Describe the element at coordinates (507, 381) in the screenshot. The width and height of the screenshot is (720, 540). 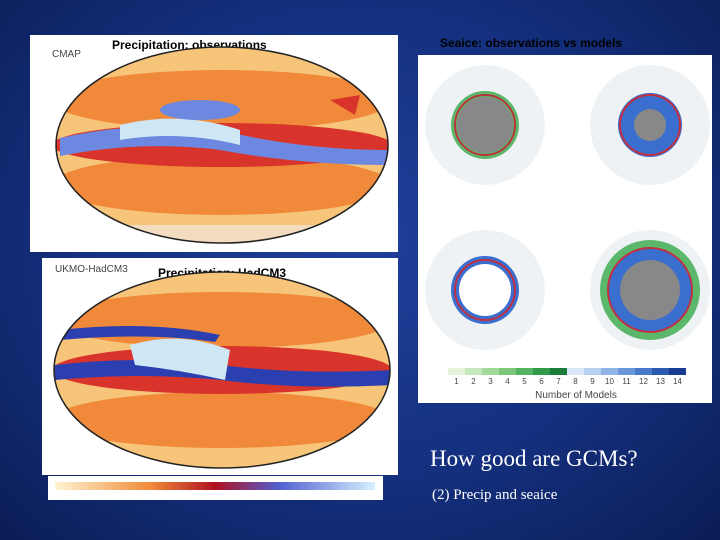
I see `colorbar-tick: 4` at that location.